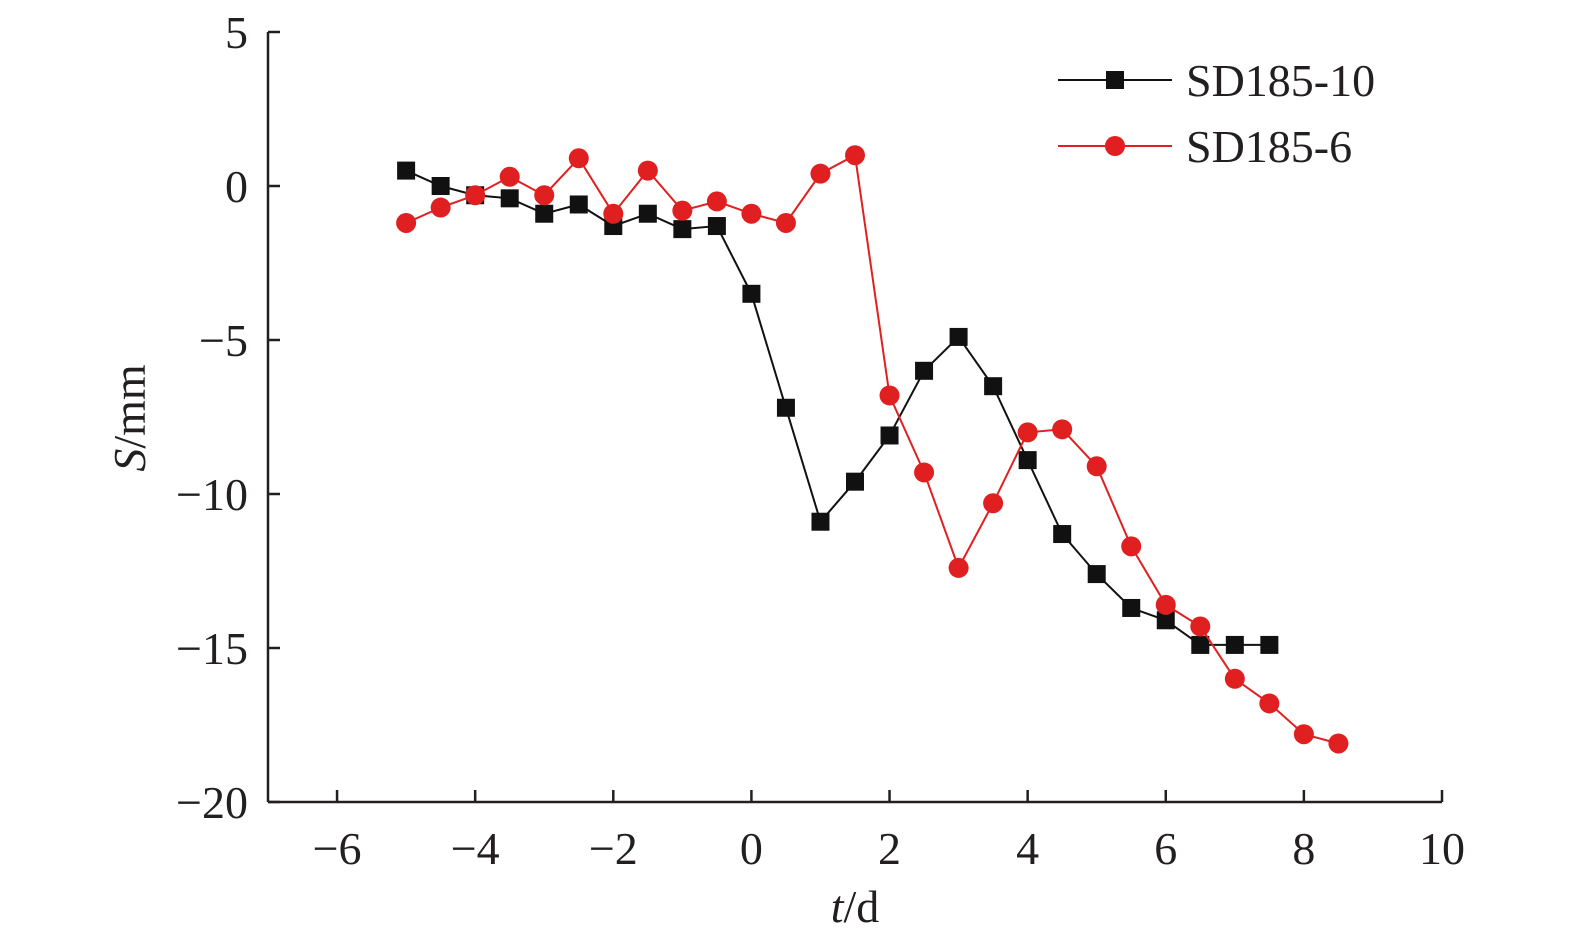 Image resolution: width=1575 pixels, height=945 pixels. I want to click on legend-item: SD185-6, so click(1205, 146).